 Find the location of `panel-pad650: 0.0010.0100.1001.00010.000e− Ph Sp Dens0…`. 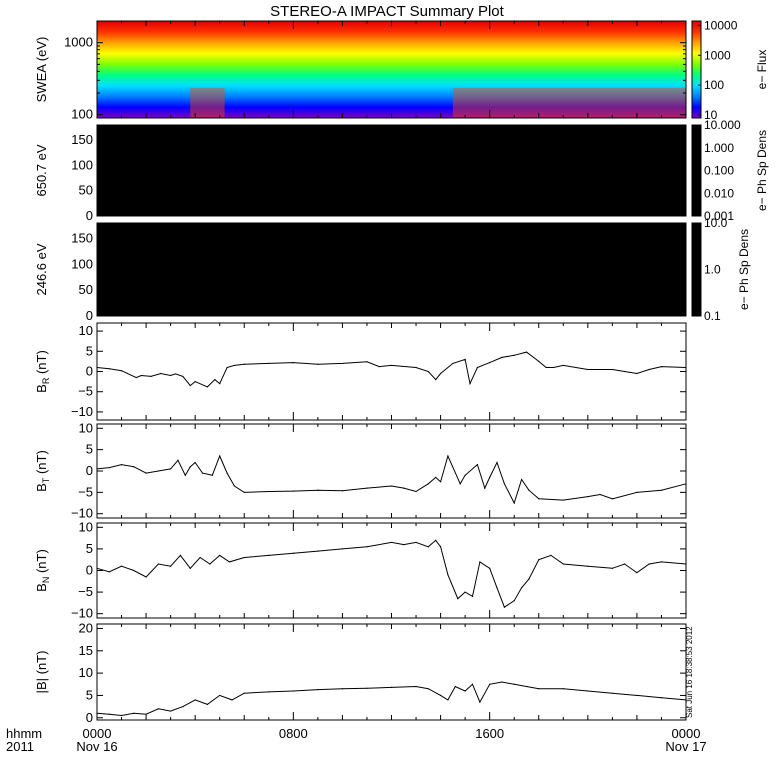

panel-pad650: 0.0010.0100.1001.00010.000e− Ph Sp Dens0… is located at coordinates (401, 170).